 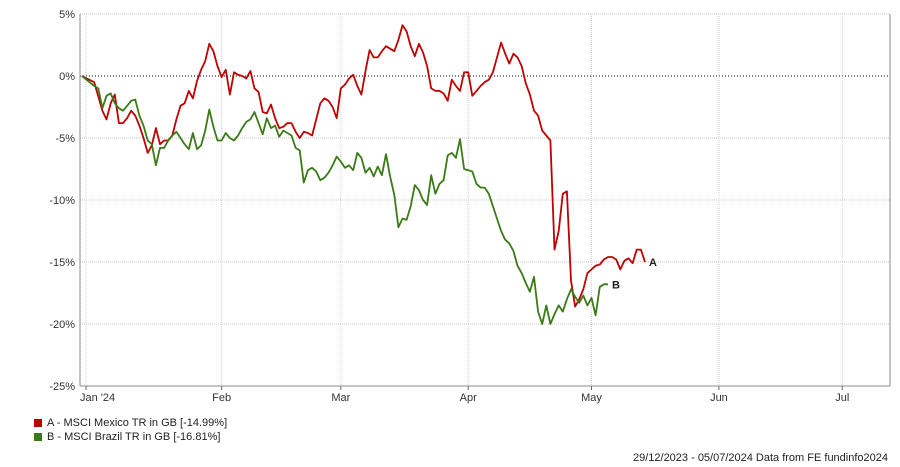 I want to click on y-tick-label: -5%, so click(x=65, y=139).